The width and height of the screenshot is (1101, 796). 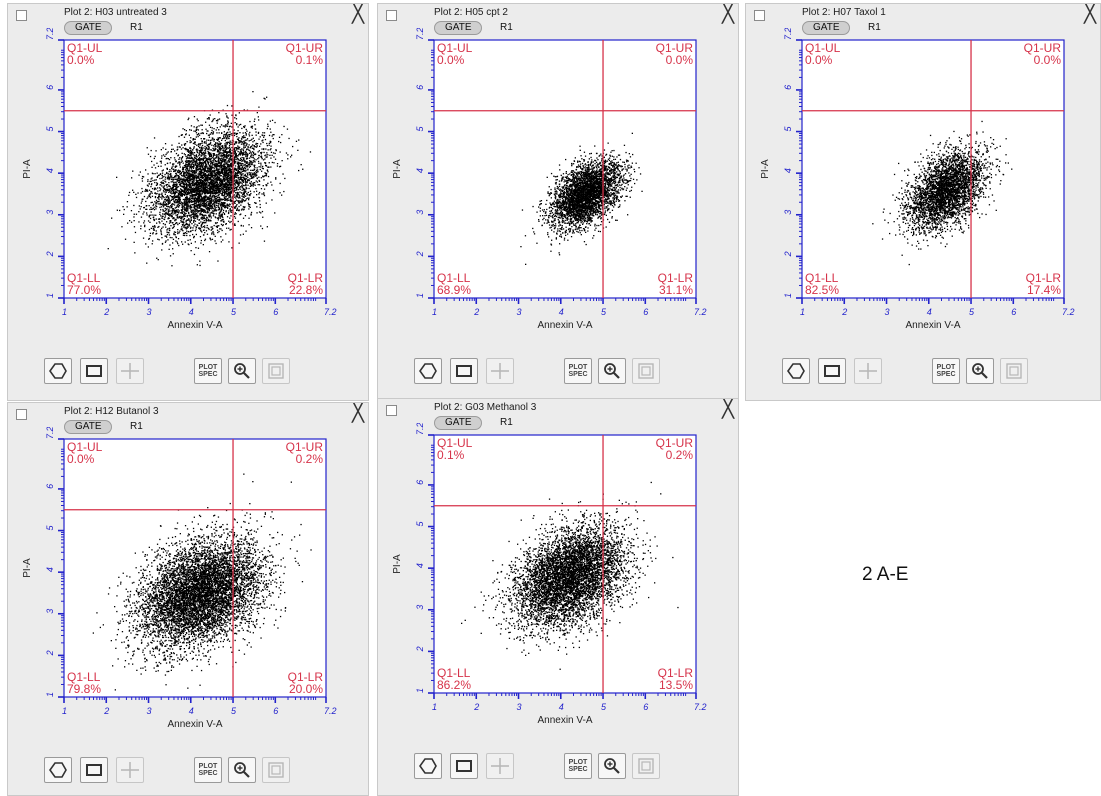 What do you see at coordinates (88, 28) in the screenshot?
I see `gate-button: GATE` at bounding box center [88, 28].